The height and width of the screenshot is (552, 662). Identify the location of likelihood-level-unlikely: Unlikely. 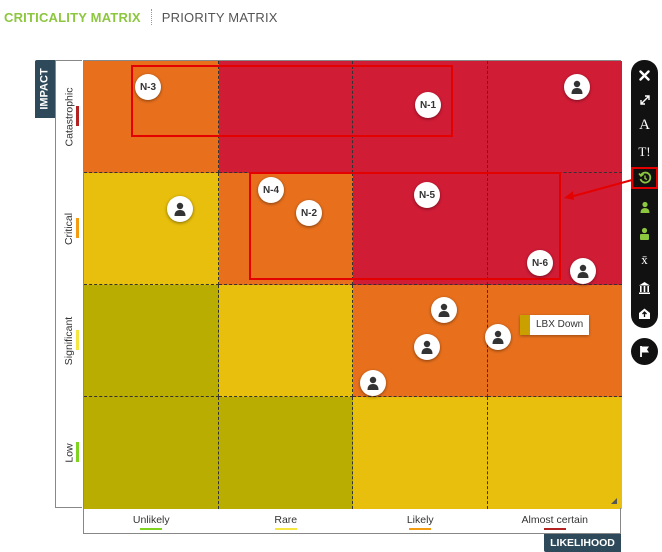
(151, 521).